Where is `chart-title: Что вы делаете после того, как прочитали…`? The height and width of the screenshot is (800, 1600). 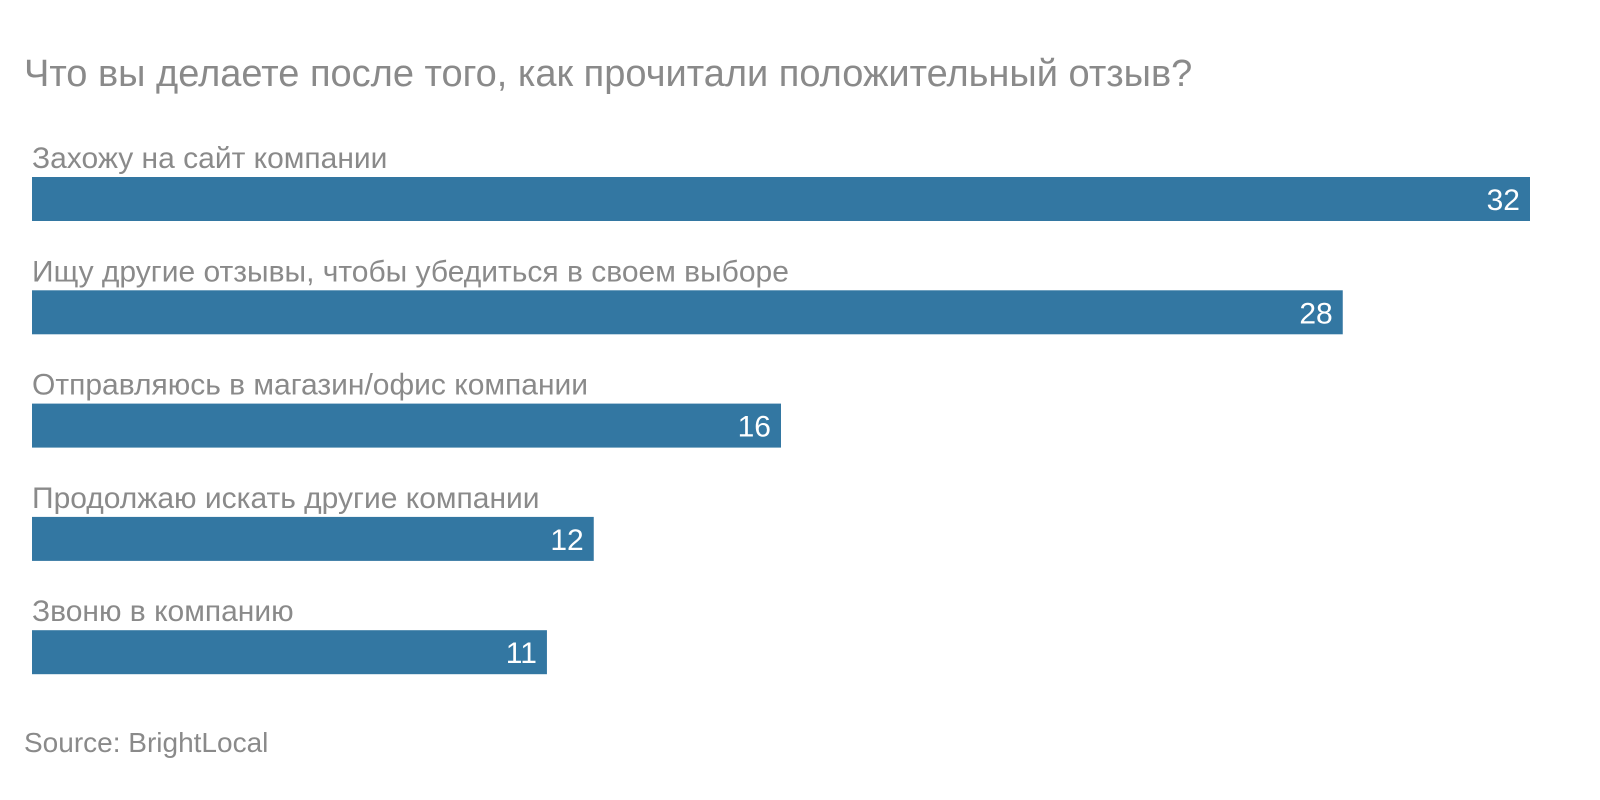
chart-title: Что вы делаете после того, как прочитали… is located at coordinates (608, 74).